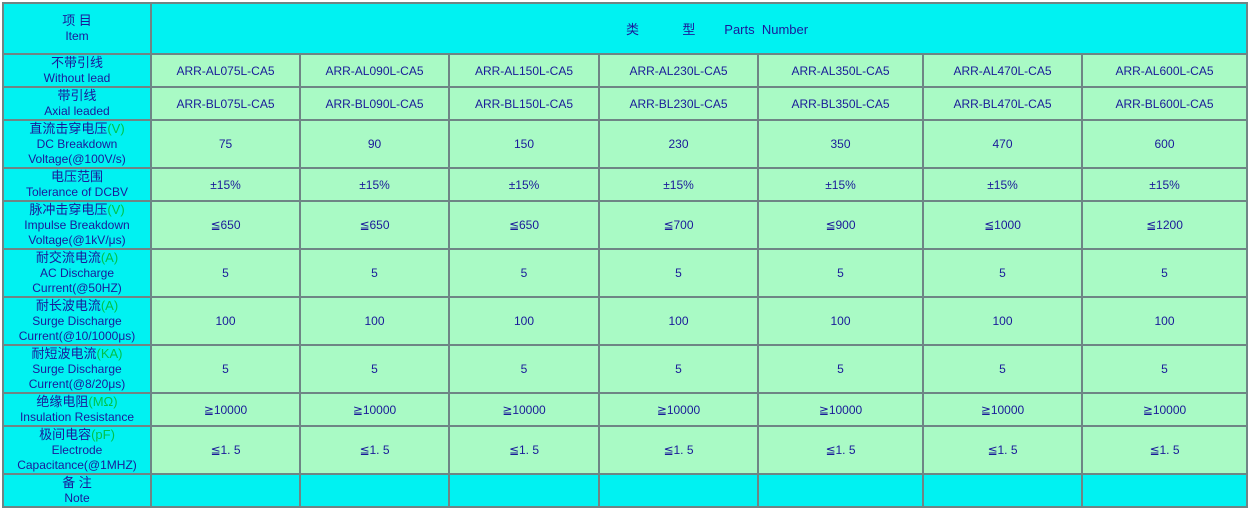  I want to click on value-cell: ≦700, so click(678, 225).